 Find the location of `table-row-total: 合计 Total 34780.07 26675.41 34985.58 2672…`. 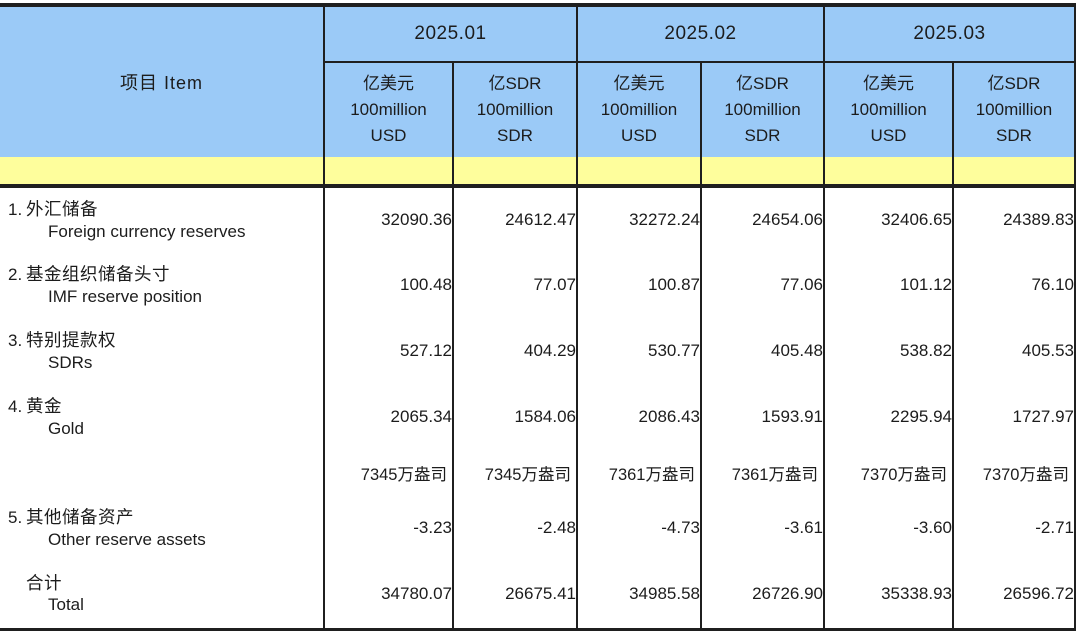

table-row-total: 合计 Total 34780.07 26675.41 34985.58 2672… is located at coordinates (538, 595).